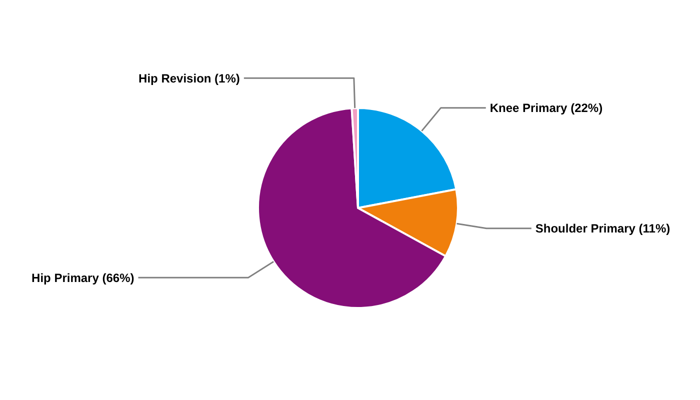 This screenshot has height=400, width=700. Describe the element at coordinates (602, 229) in the screenshot. I see `slice-label: Shoulder Primary (11%)` at that location.